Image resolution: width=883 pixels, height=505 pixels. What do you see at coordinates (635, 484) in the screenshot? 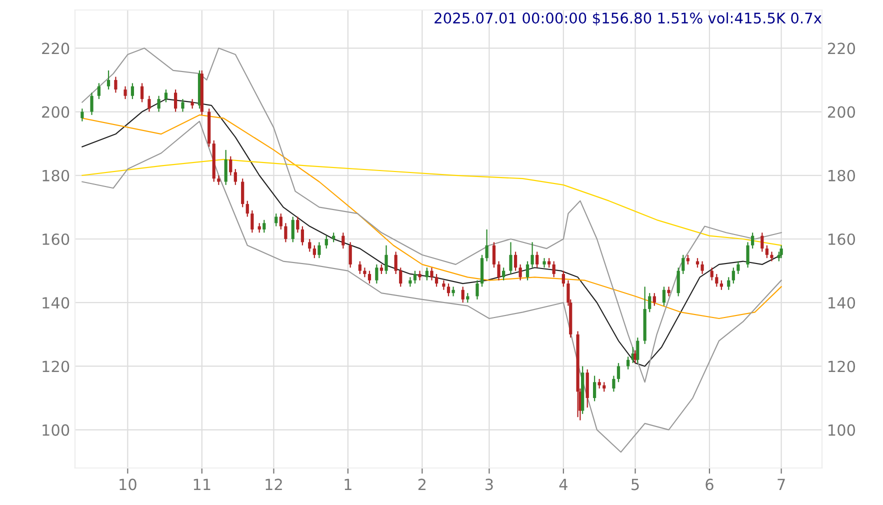
I see `x-tick-label: 5` at bounding box center [635, 484].